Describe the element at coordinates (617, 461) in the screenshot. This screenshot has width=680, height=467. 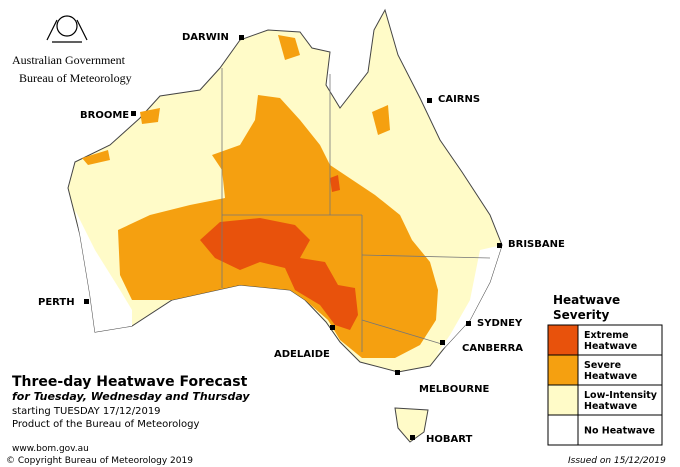
I see `issued: Issued on 15/12/2019` at that location.